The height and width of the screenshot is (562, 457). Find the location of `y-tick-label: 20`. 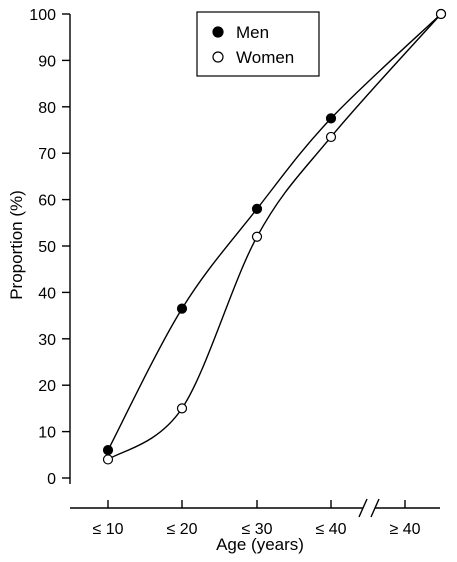

y-tick-label: 20 is located at coordinates (47, 386).